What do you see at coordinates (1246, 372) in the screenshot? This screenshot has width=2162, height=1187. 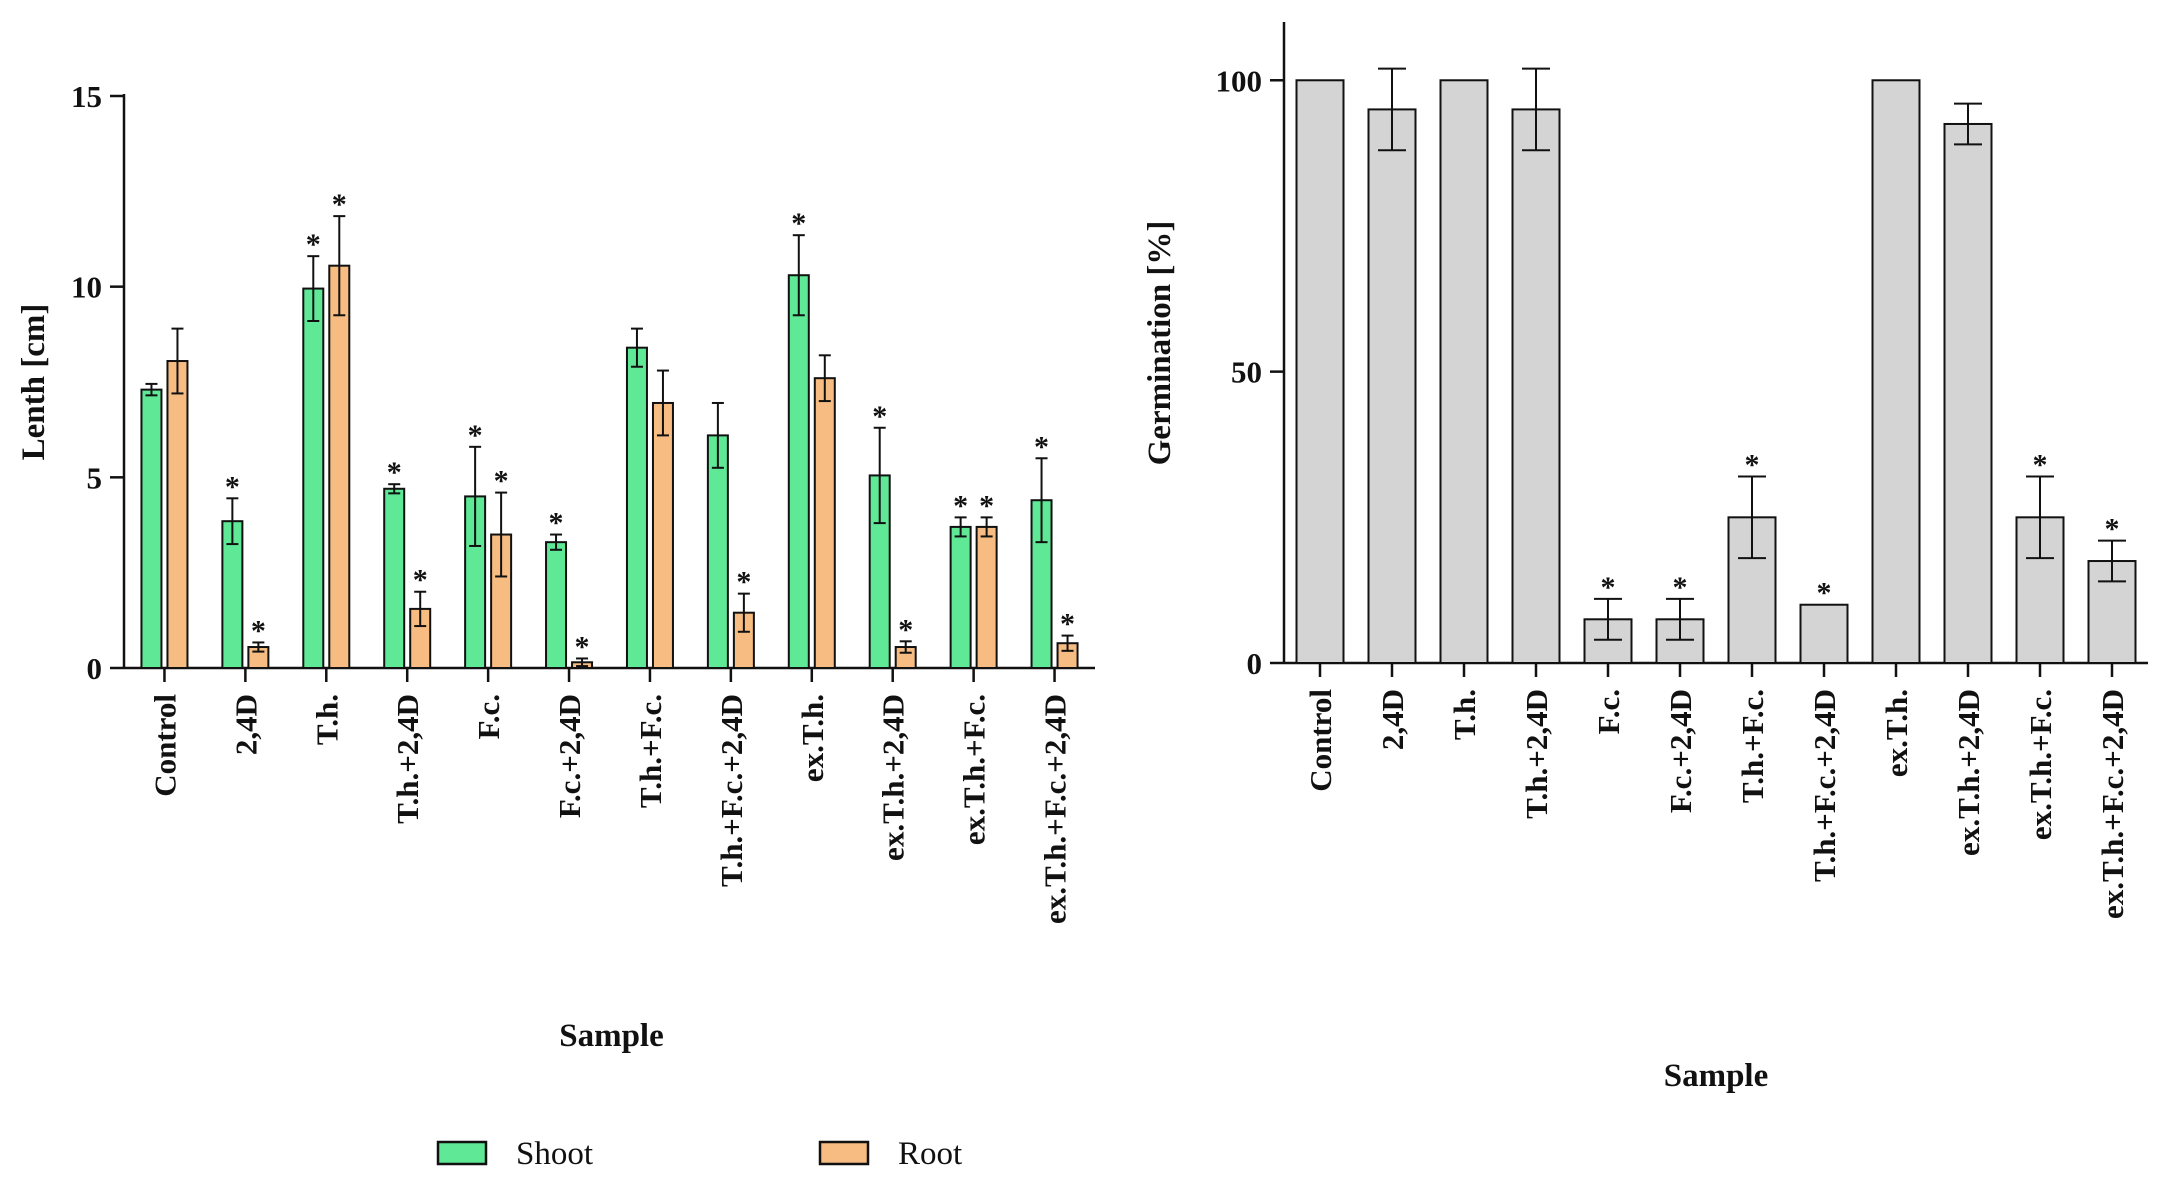 I see `y-tick-label: 50` at bounding box center [1246, 372].